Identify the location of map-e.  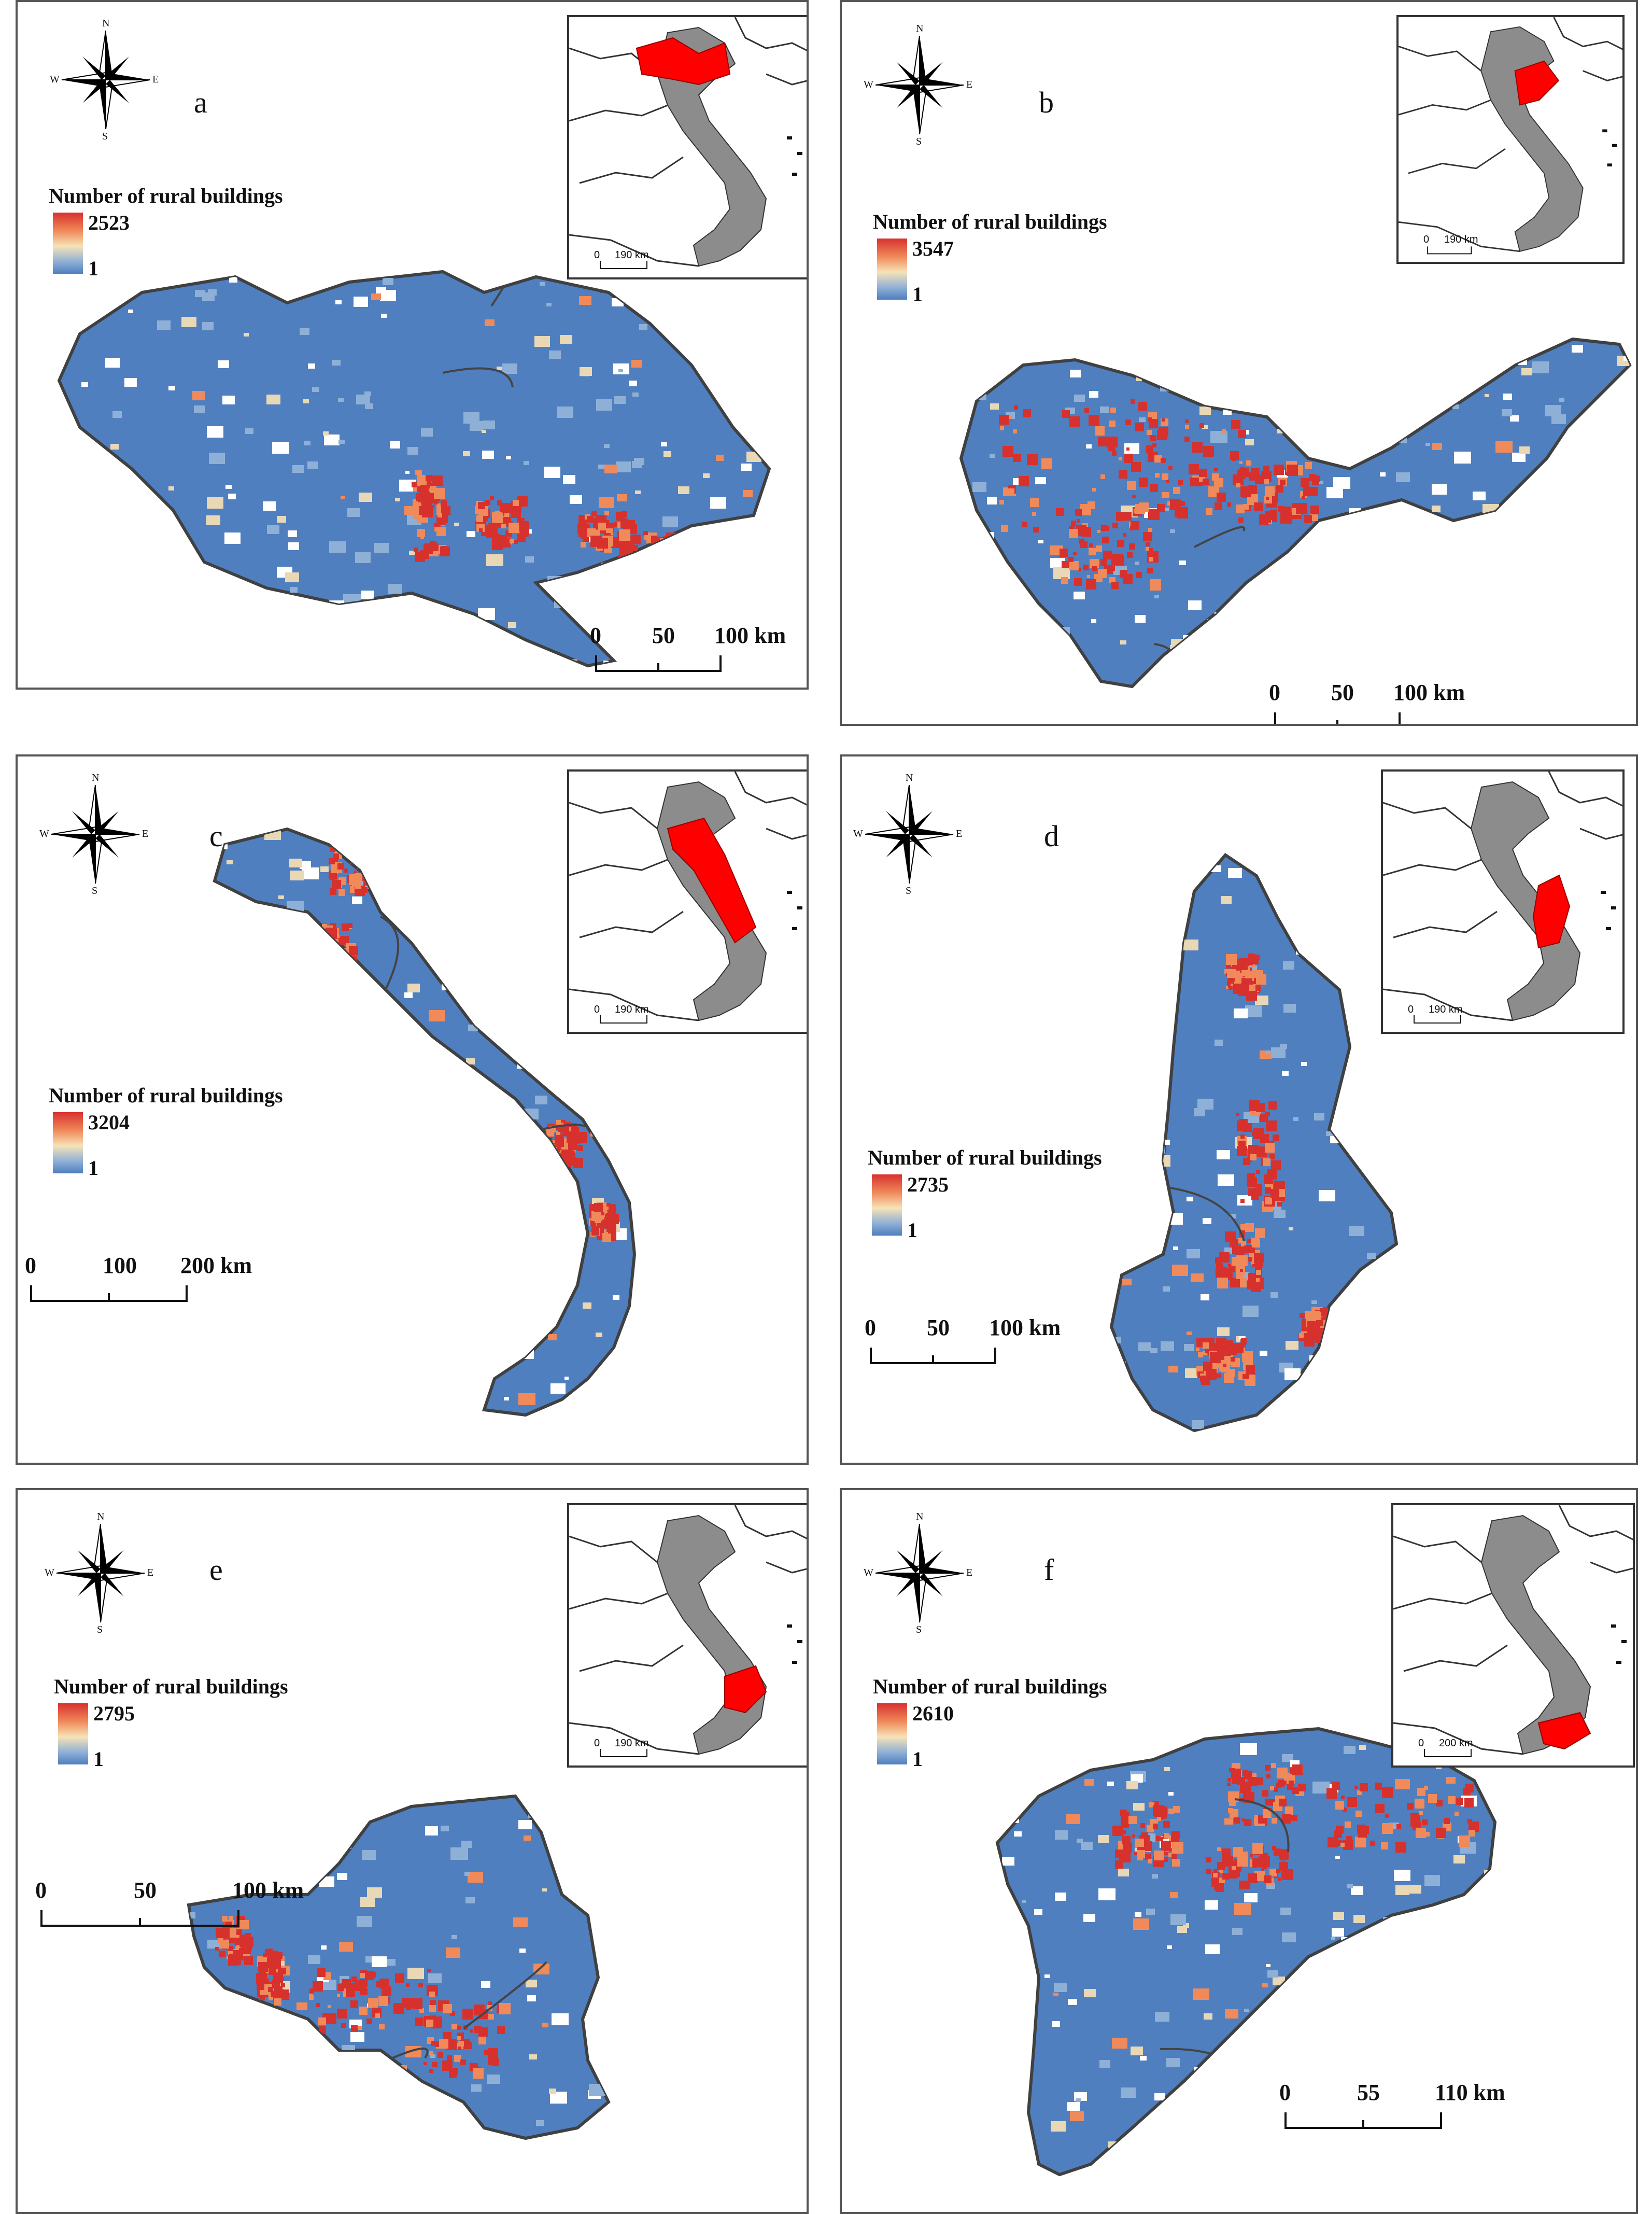
(399, 1967).